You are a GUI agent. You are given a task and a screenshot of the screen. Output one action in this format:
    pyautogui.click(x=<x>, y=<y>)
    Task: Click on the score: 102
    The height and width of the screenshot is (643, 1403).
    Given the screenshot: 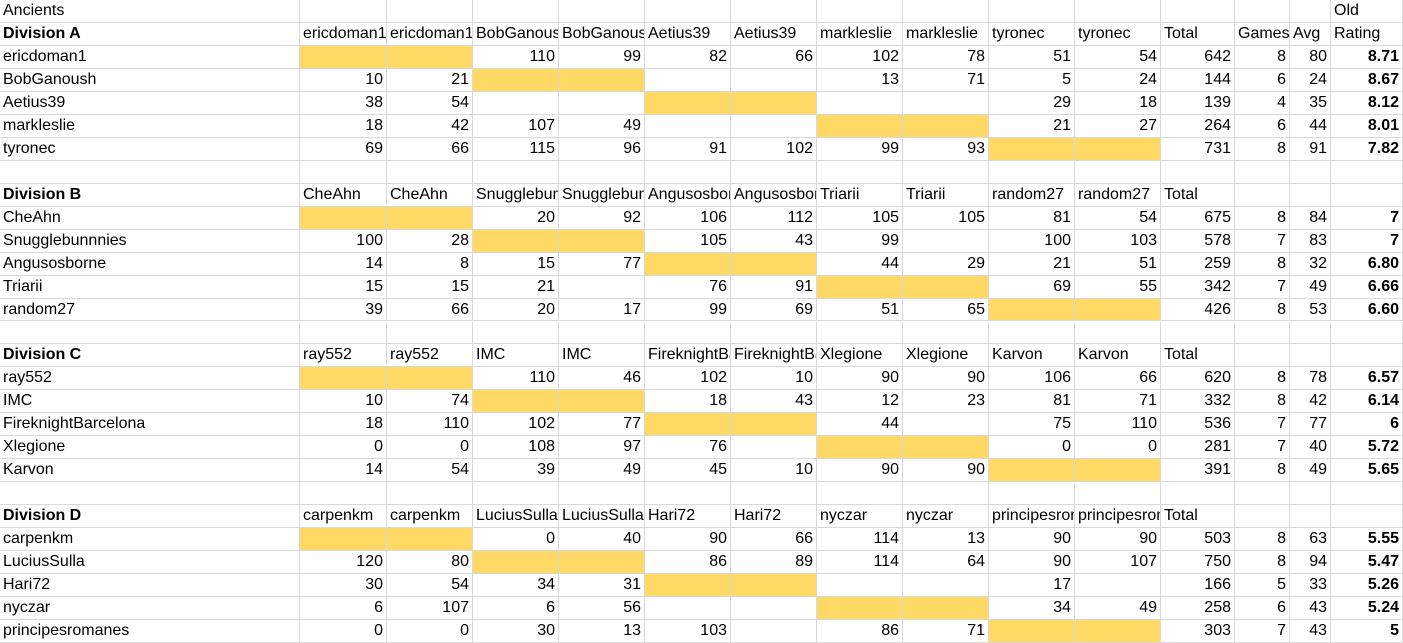 What is the action you would take?
    pyautogui.click(x=516, y=425)
    